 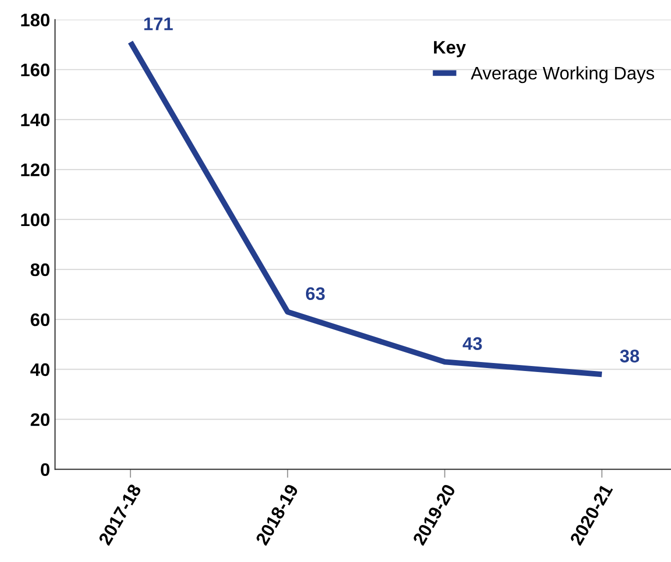 I want to click on y-tick-label: 160, so click(x=35, y=70).